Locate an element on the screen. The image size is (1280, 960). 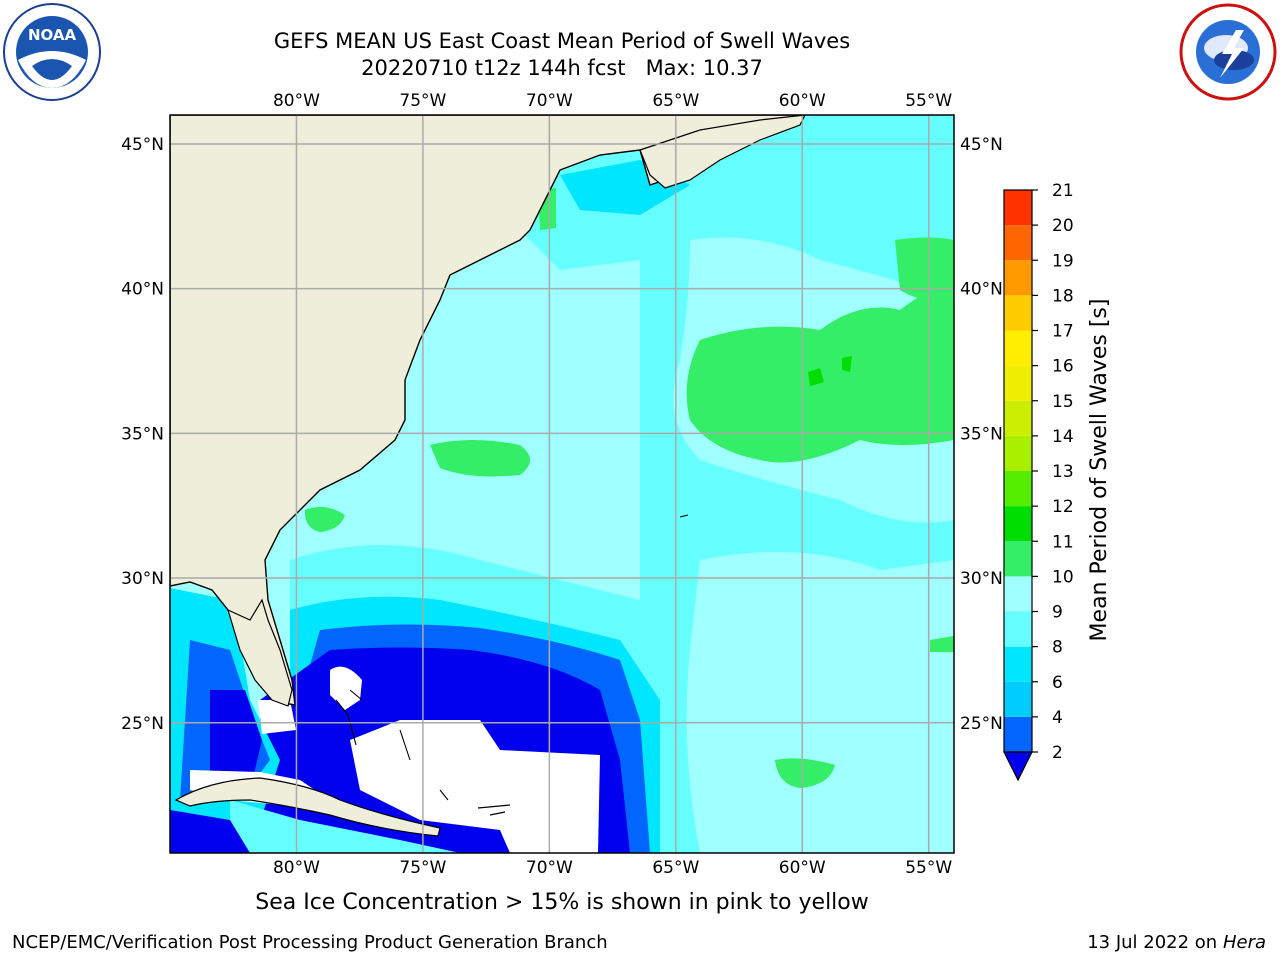
colorbar-tick-label: 10 is located at coordinates (1063, 577).